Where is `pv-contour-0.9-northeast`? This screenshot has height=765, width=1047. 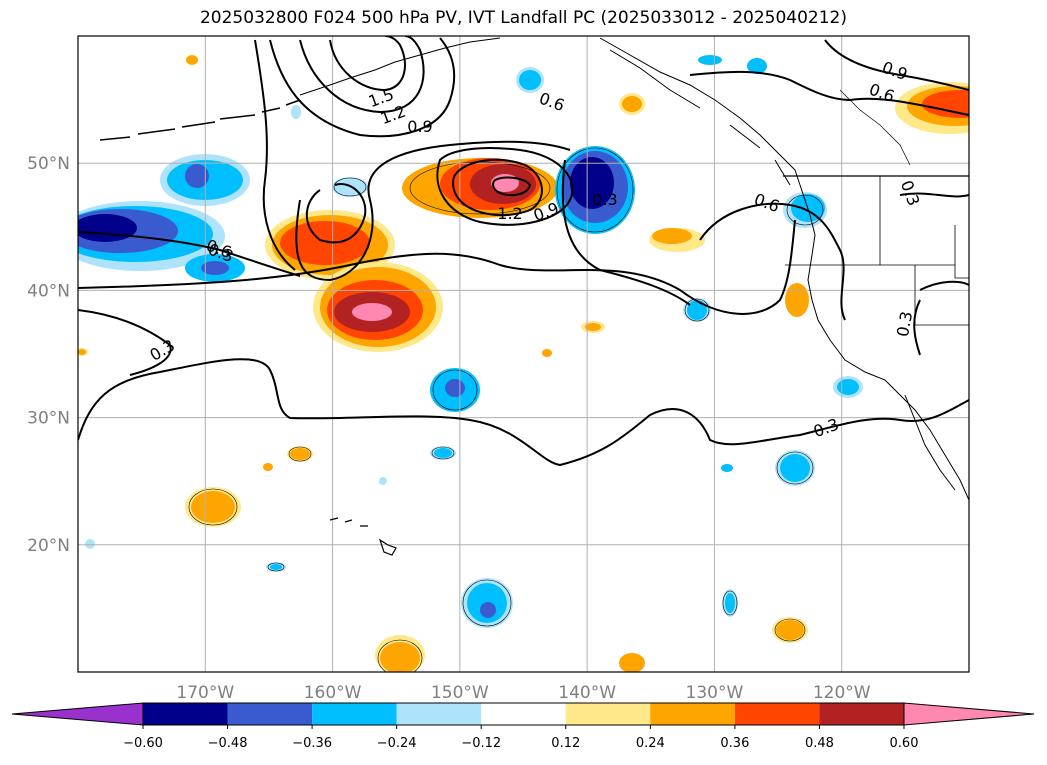 pv-contour-0.9-northeast is located at coordinates (896, 65).